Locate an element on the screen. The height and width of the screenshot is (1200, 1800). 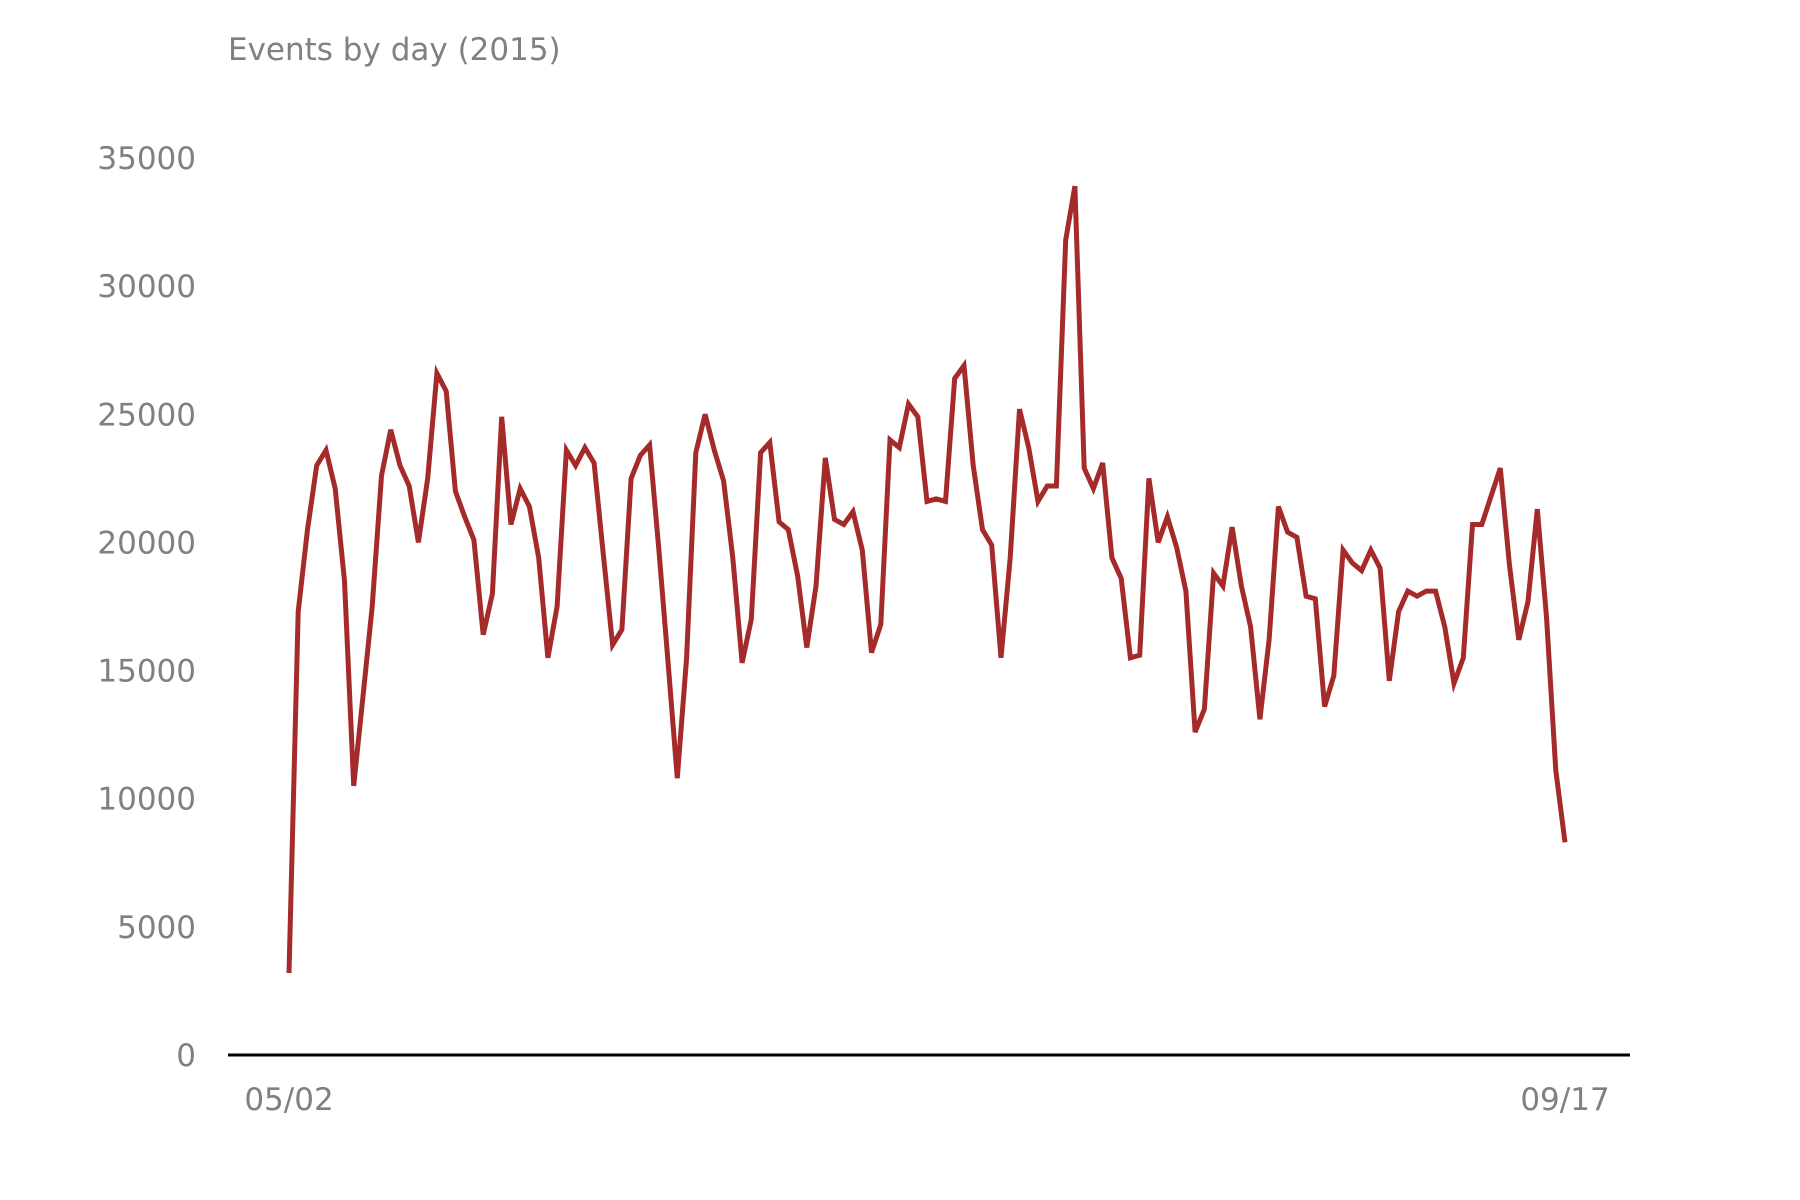
y-axis-ticks: 0 5000 10000 15000 20000 25000 30000 35000 is located at coordinates (146, 607).